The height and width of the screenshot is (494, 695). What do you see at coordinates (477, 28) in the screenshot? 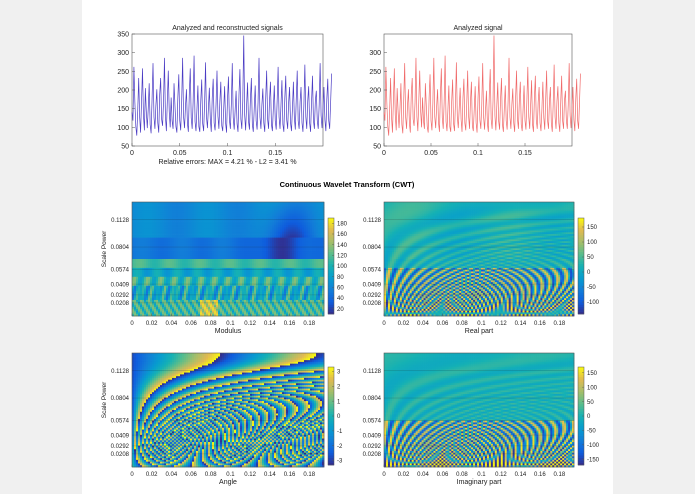
I see `chart-title: Analyzed signal` at bounding box center [477, 28].